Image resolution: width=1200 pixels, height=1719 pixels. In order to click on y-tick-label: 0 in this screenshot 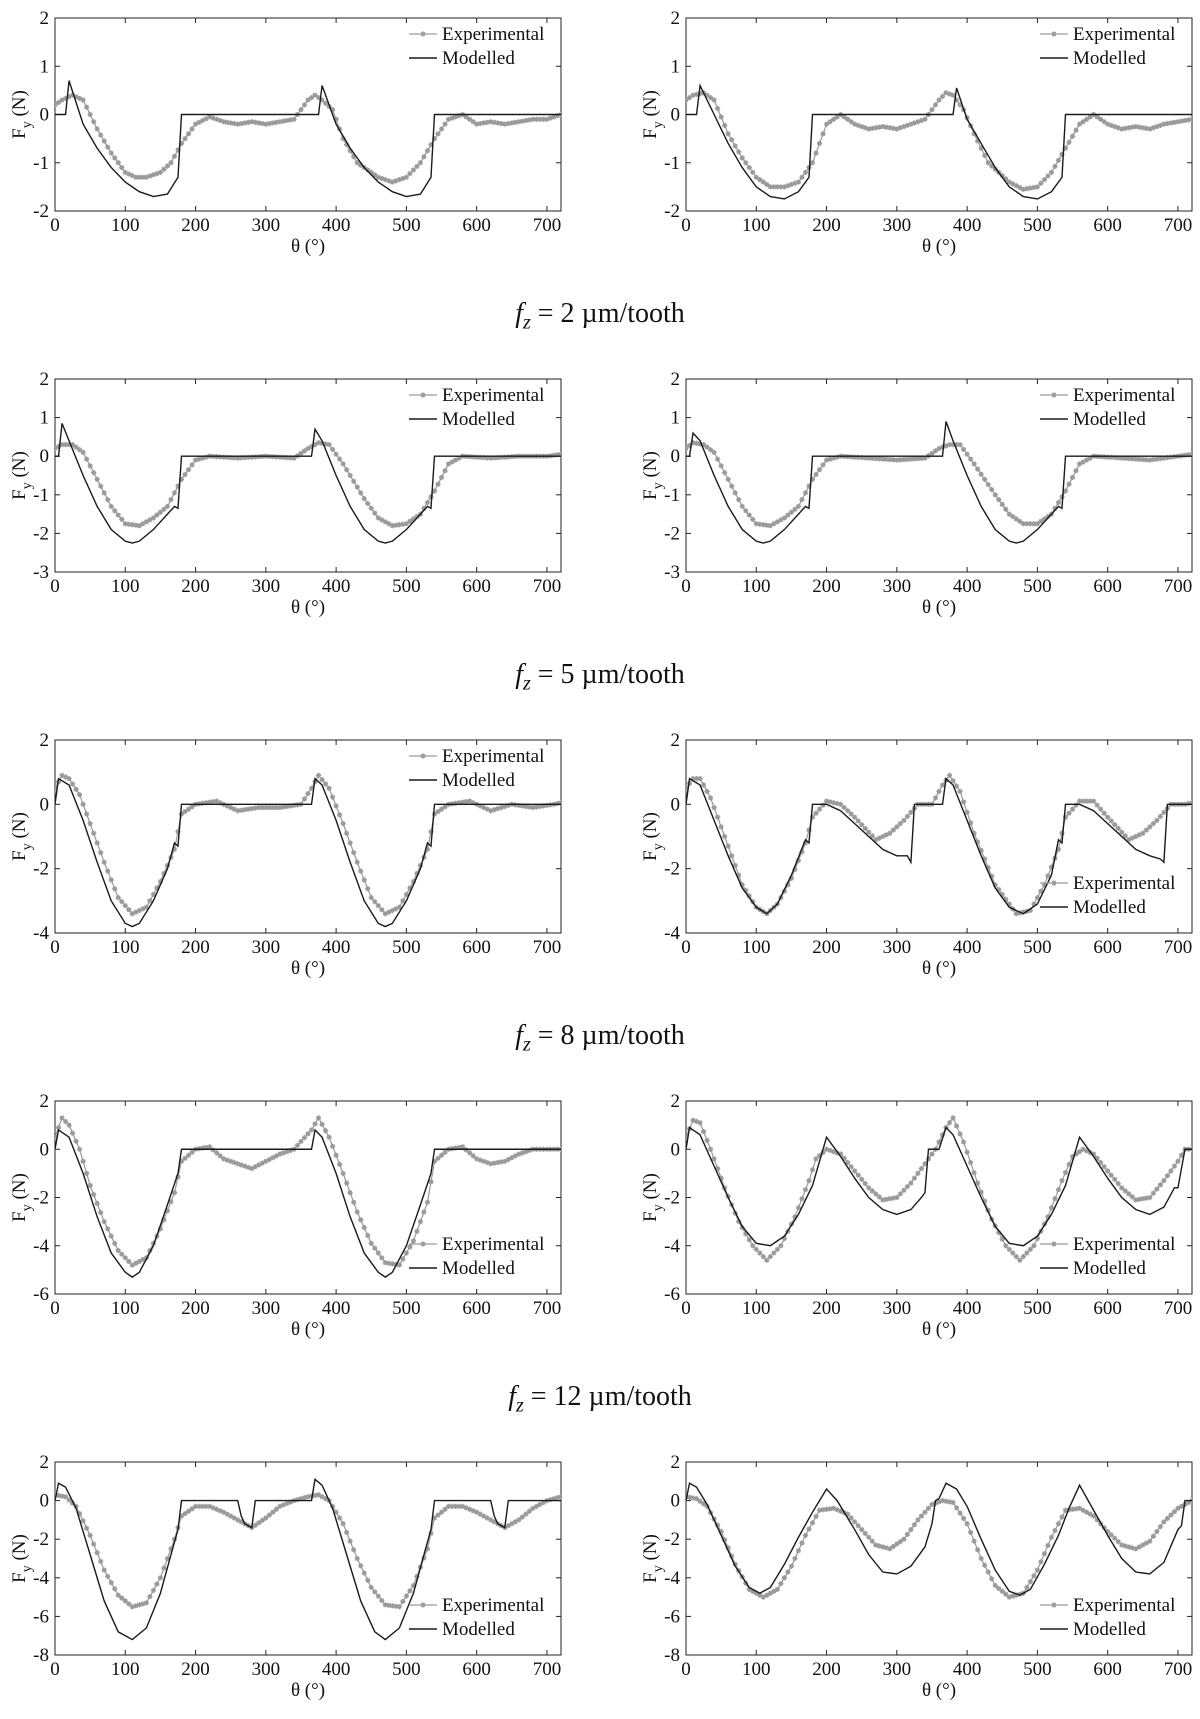, I will do `click(45, 804)`.